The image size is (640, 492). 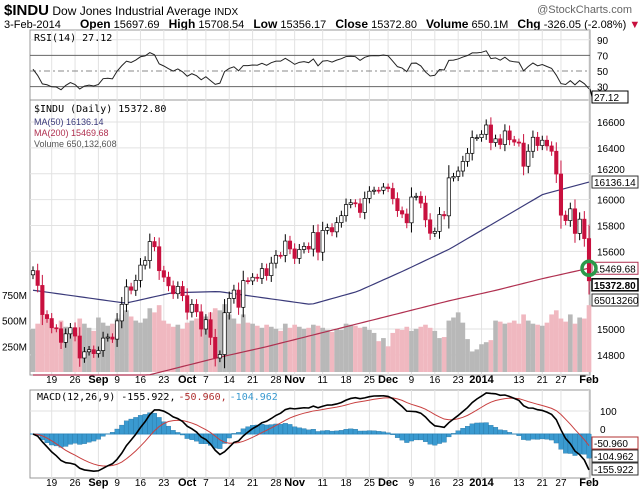 I want to click on x-tick-label: 28, so click(x=276, y=380).